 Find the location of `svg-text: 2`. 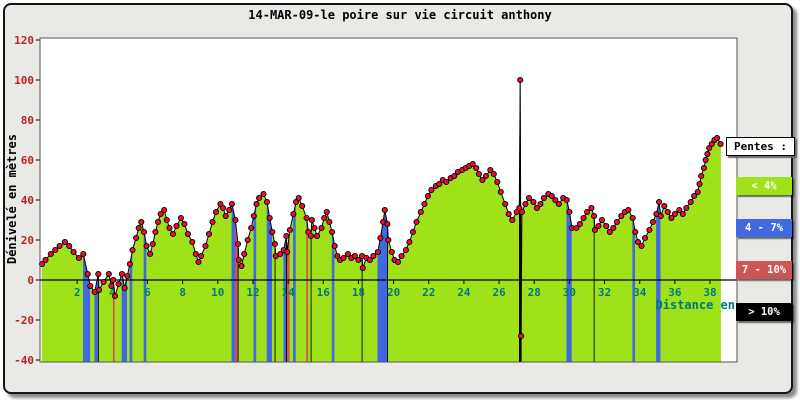

svg-text: 2 is located at coordinates (77, 292).